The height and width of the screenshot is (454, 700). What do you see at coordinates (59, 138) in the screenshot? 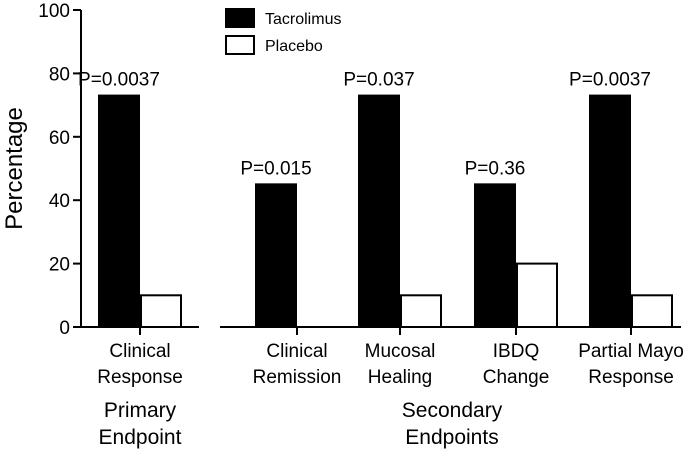
I see `y-tick-label: 60` at bounding box center [59, 138].